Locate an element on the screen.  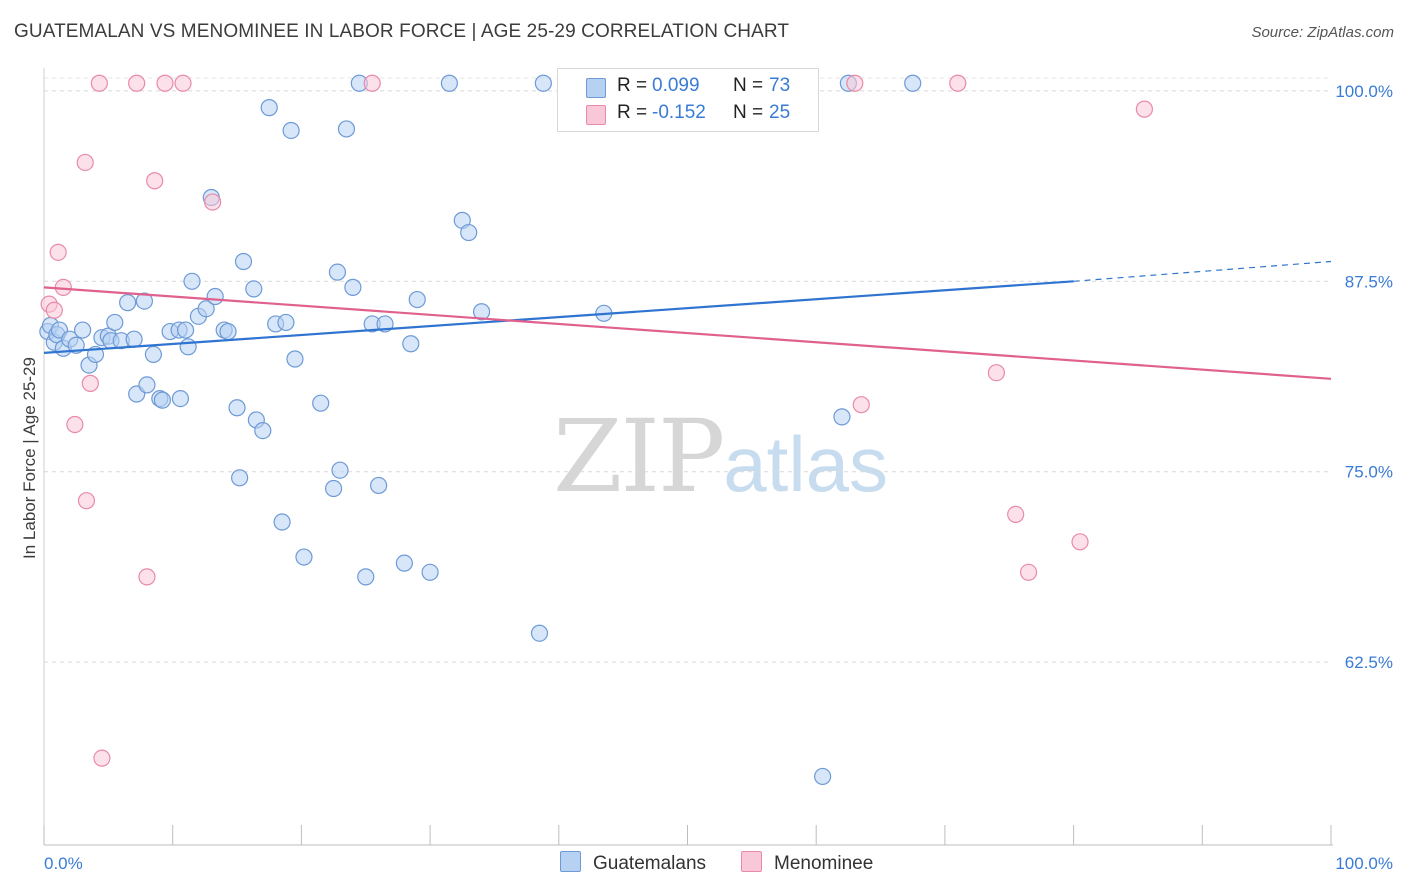
y-tick-label: 75.0% is located at coordinates (1369, 472).